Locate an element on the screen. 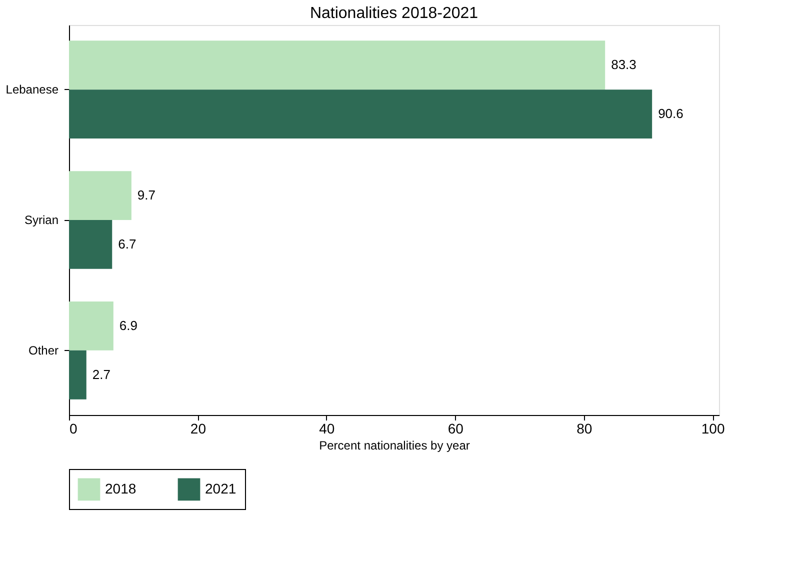 The width and height of the screenshot is (794, 583). x-tick-label: 40 is located at coordinates (327, 428).